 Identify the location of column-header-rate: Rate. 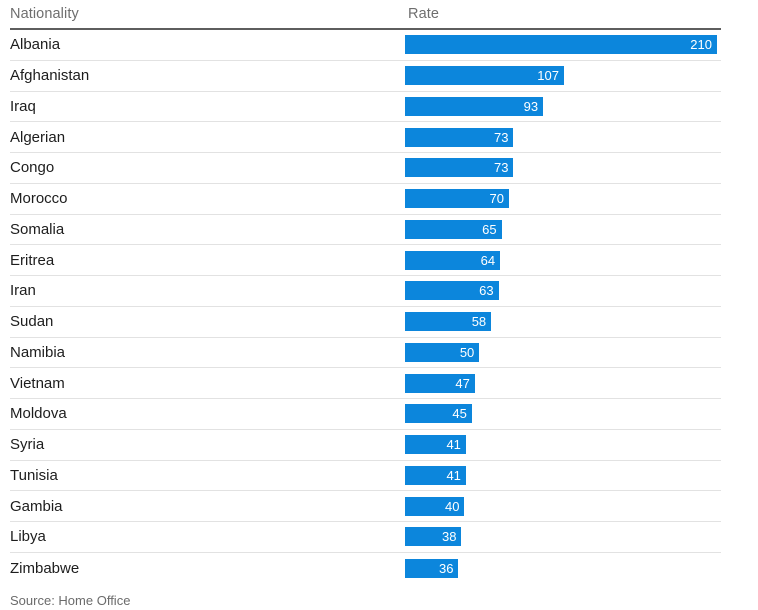
(563, 14).